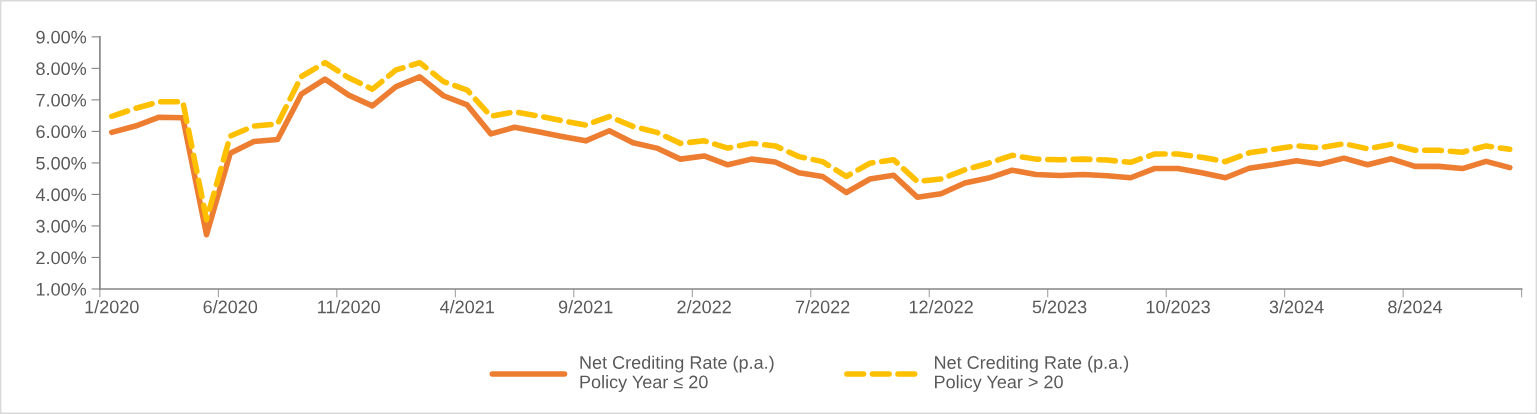  What do you see at coordinates (585, 307) in the screenshot?
I see `x-tick-label: 9/2021` at bounding box center [585, 307].